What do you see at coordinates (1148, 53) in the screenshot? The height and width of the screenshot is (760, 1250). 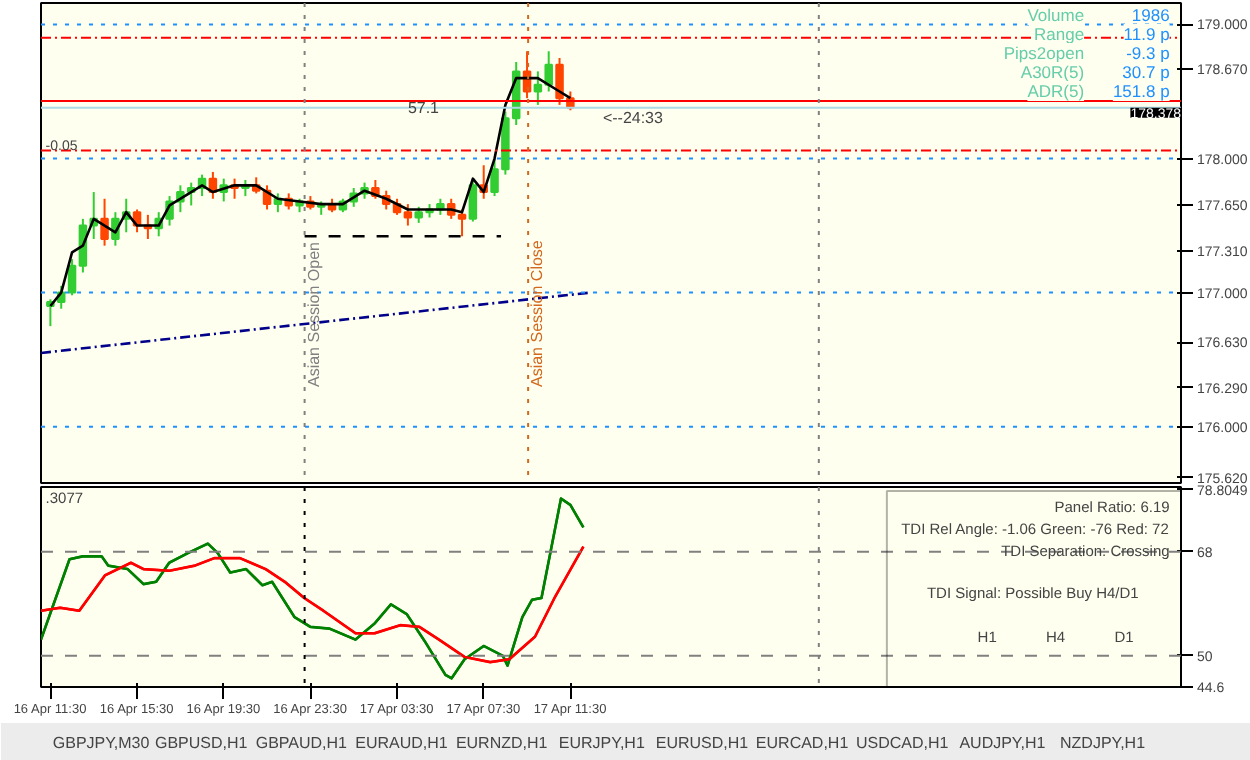 I see `annotation: -9.3 p` at bounding box center [1148, 53].